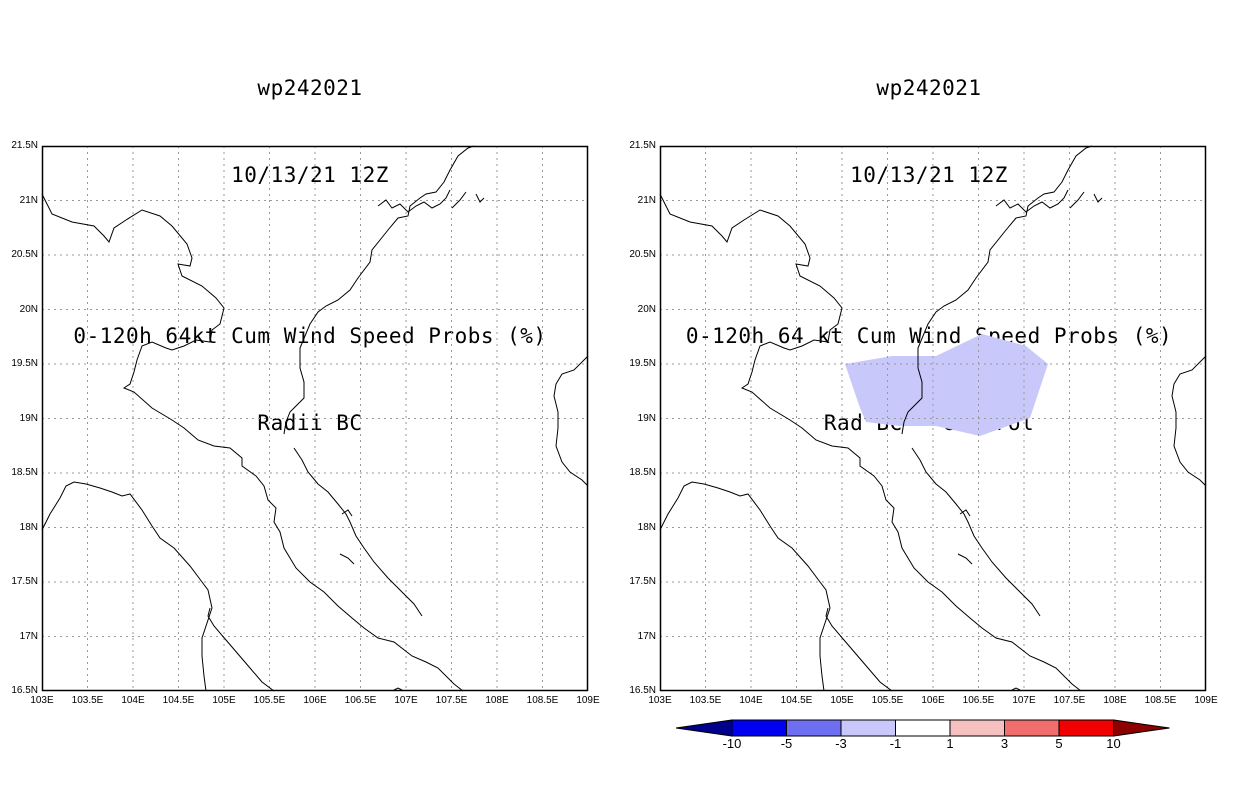  I want to click on left-lat-label: 19N, so click(28, 418).